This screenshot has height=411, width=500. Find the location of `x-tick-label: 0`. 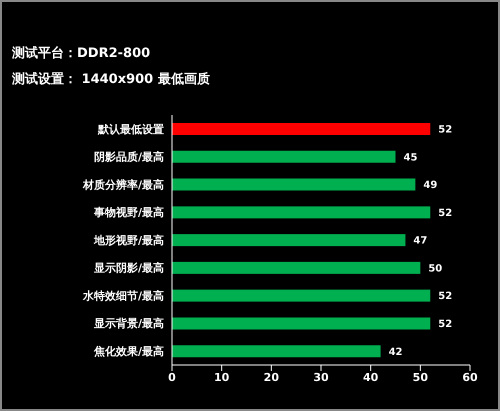

x-tick-label: 0 is located at coordinates (172, 377).